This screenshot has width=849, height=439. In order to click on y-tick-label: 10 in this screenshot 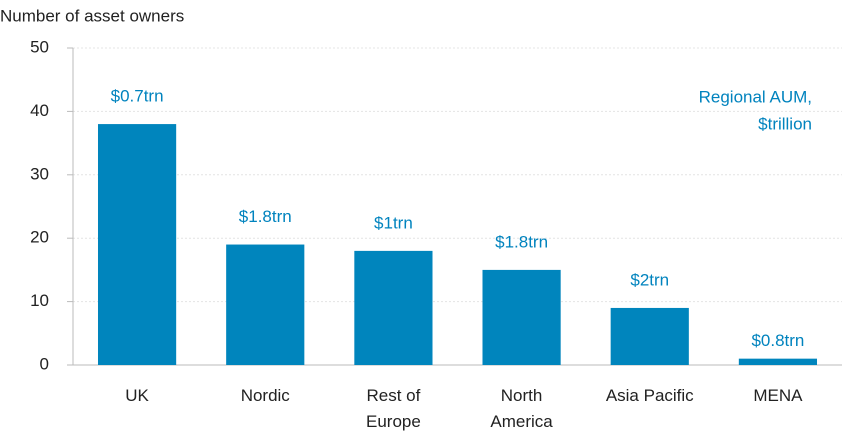, I will do `click(39, 300)`.